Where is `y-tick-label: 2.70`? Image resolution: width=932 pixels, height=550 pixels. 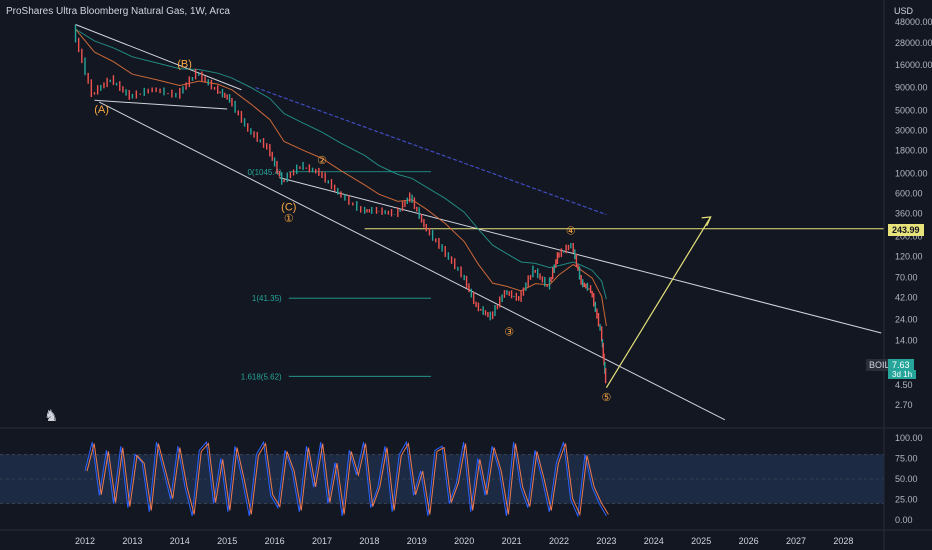 y-tick-label: 2.70 is located at coordinates (904, 405).